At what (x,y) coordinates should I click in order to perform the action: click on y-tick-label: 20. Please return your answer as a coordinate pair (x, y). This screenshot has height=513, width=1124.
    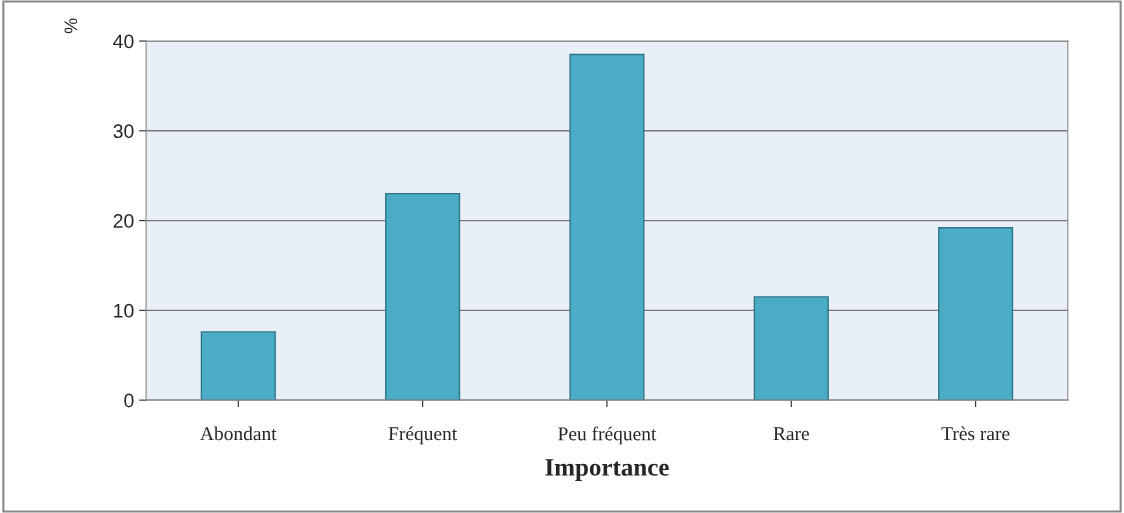
    Looking at the image, I should click on (123, 221).